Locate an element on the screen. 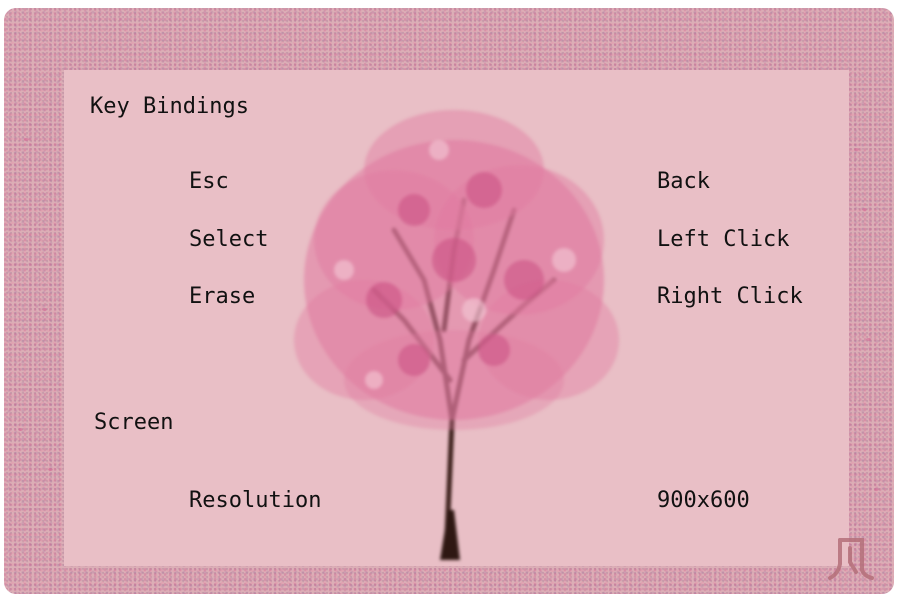  studio-logo-icon is located at coordinates (851, 559).